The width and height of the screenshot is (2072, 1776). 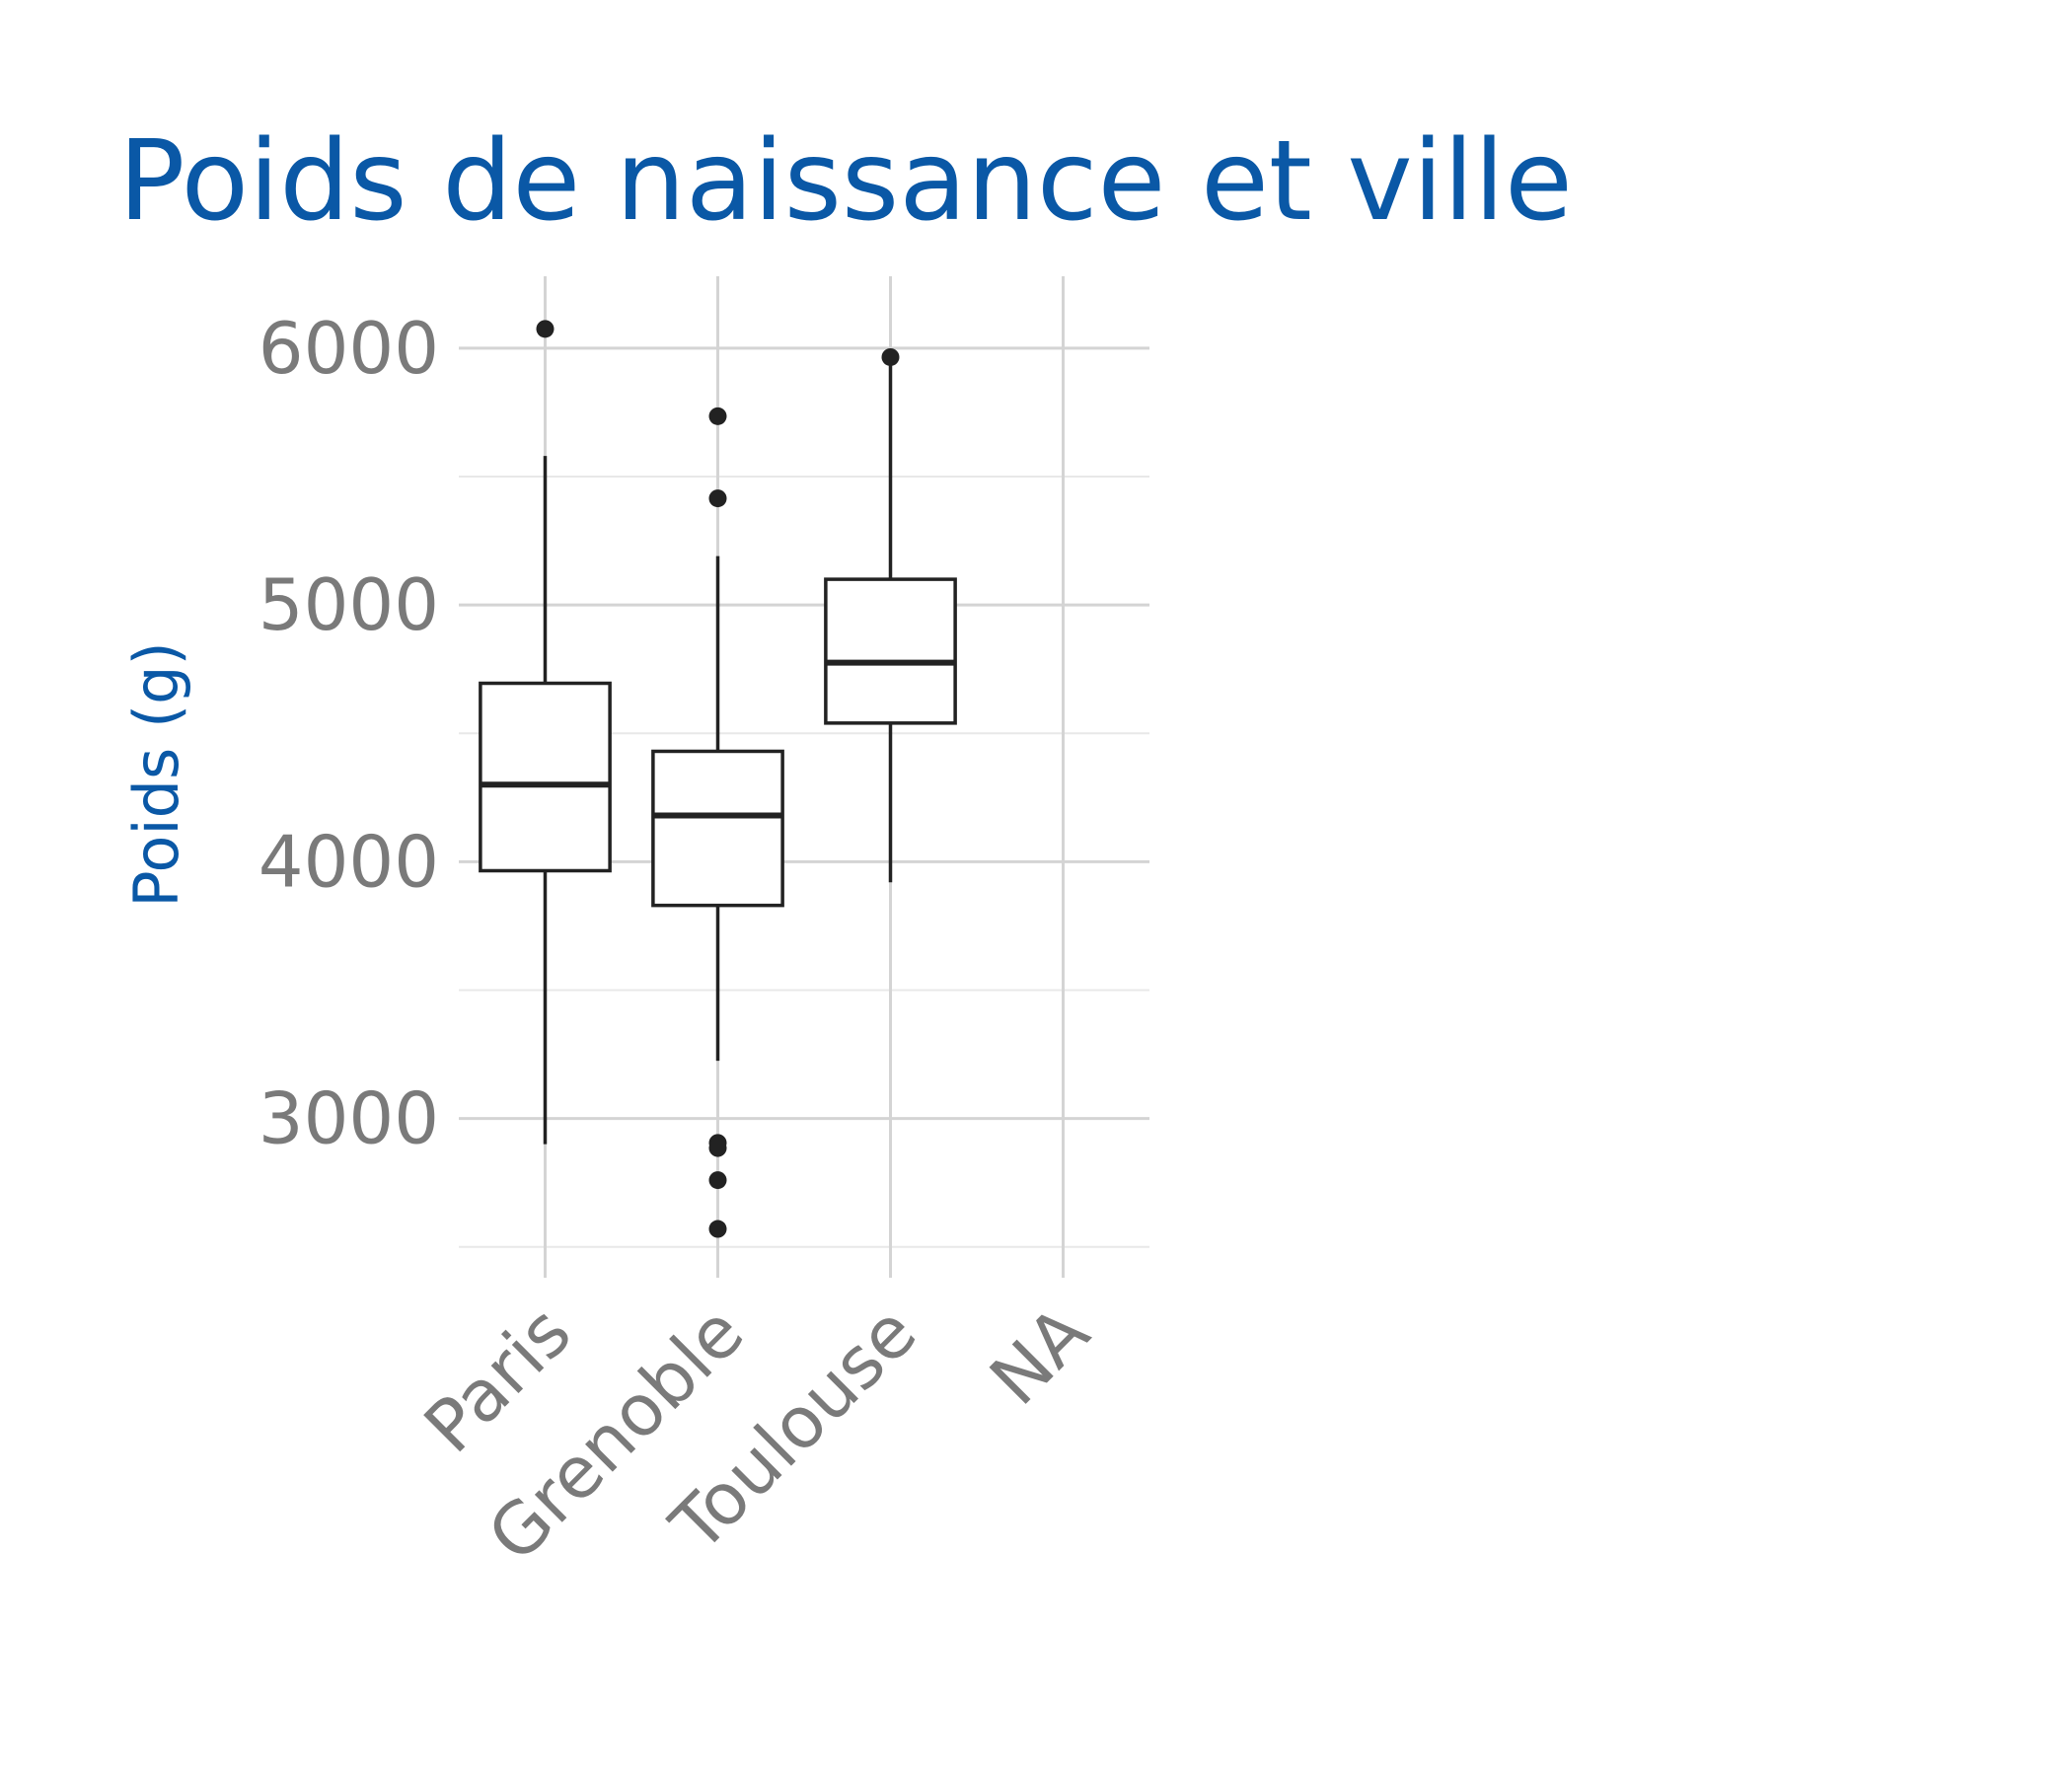 What do you see at coordinates (156, 774) in the screenshot?
I see `y-axis-label: Poids (g)` at bounding box center [156, 774].